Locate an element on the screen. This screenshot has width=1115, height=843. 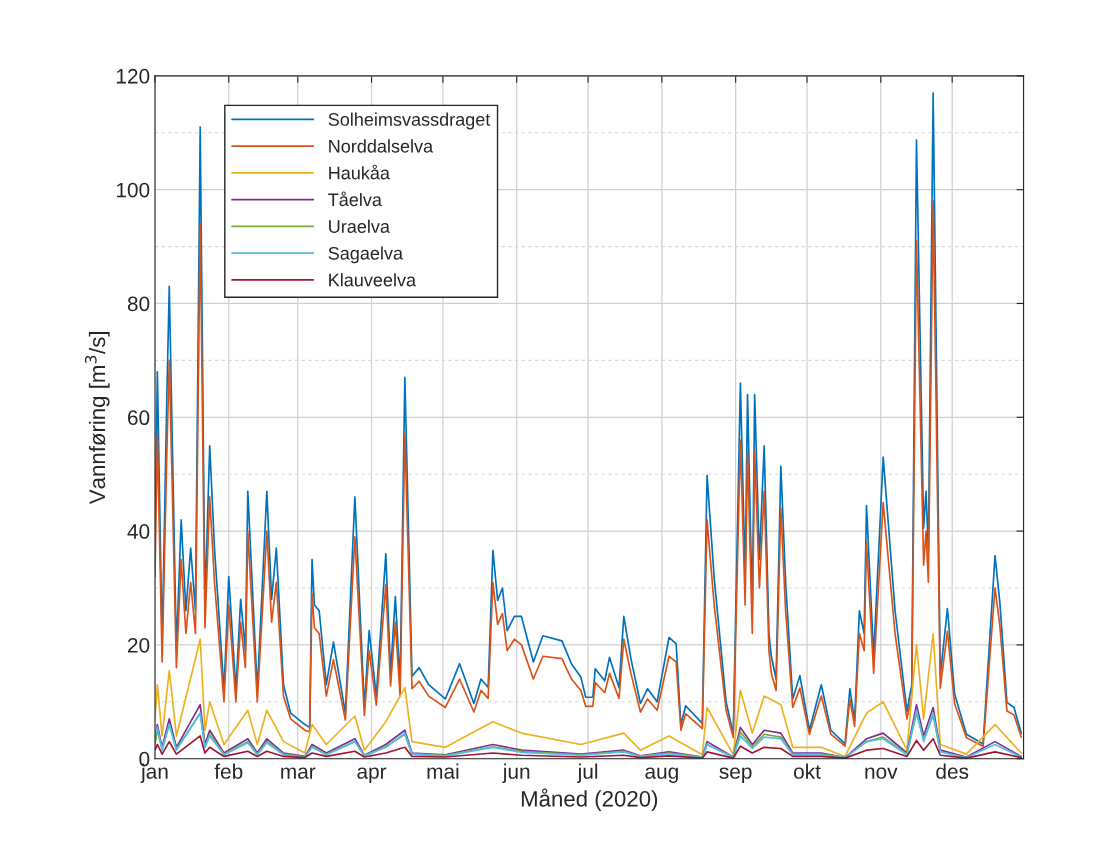
x-tick-label: jul is located at coordinates (587, 773).